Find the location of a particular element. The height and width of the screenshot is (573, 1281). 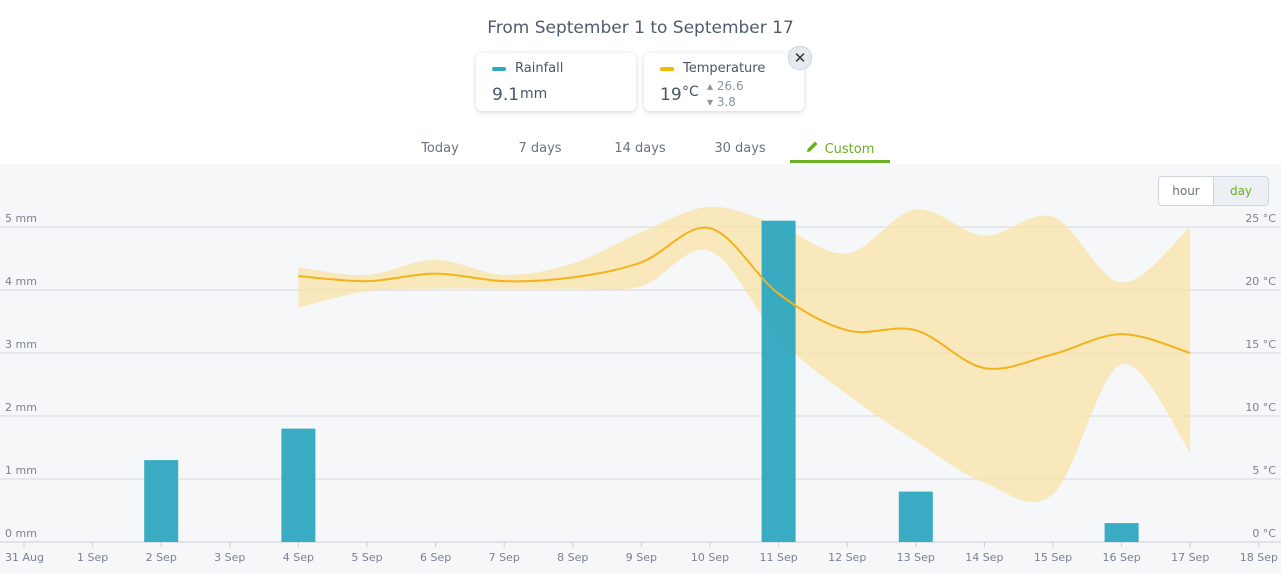

x-tick-label: 9 Sep is located at coordinates (641, 557).